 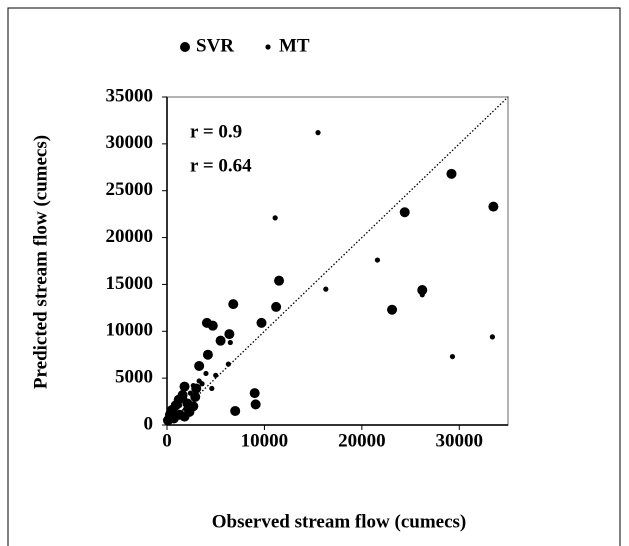 What do you see at coordinates (149, 423) in the screenshot?
I see `y-tick-label: 0` at bounding box center [149, 423].